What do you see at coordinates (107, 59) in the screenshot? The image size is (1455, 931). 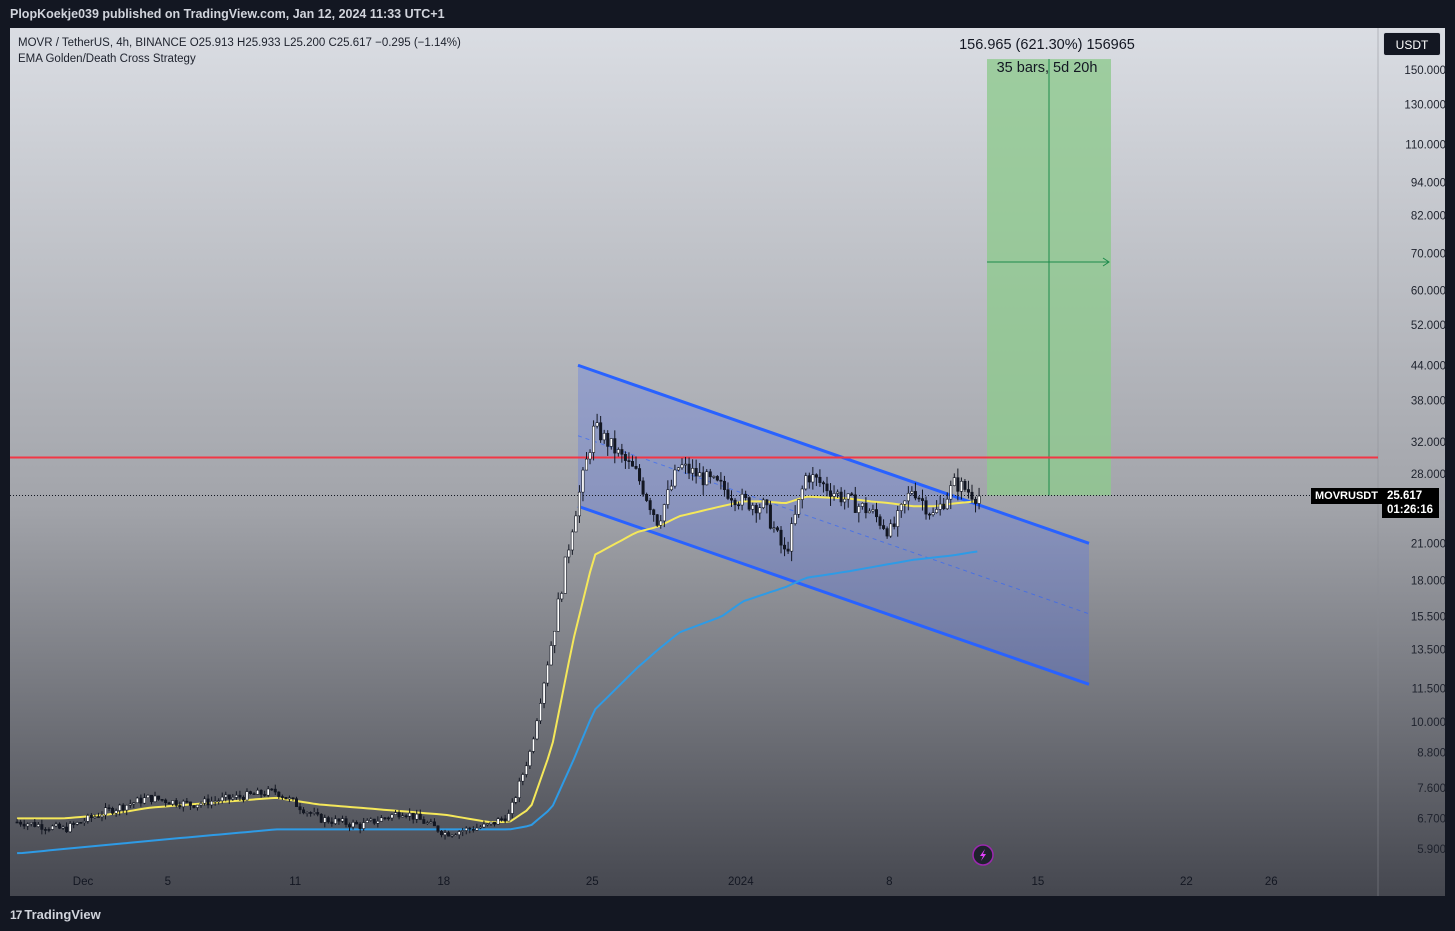 I see `strategy-label: EMA Golden/Death Cross Strategy` at bounding box center [107, 59].